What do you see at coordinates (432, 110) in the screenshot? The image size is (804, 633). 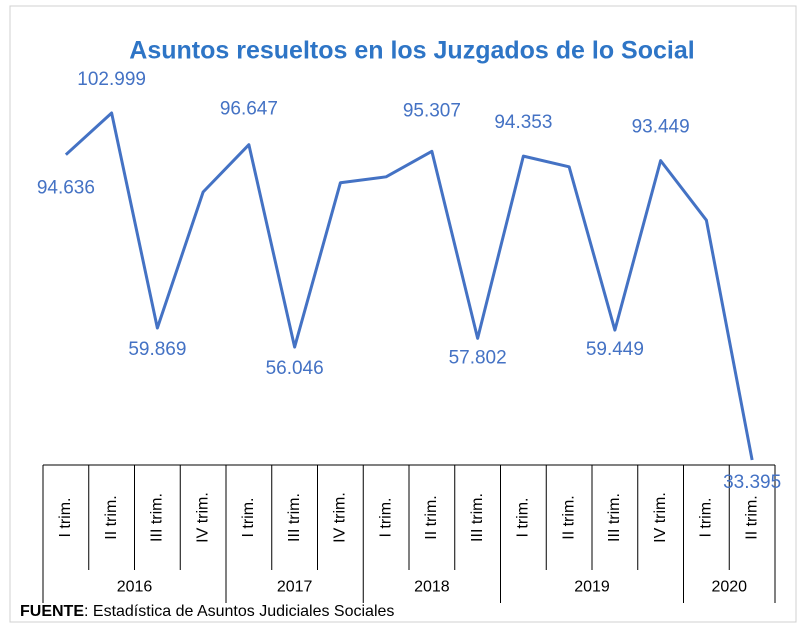 I see `data-label: 95.307` at bounding box center [432, 110].